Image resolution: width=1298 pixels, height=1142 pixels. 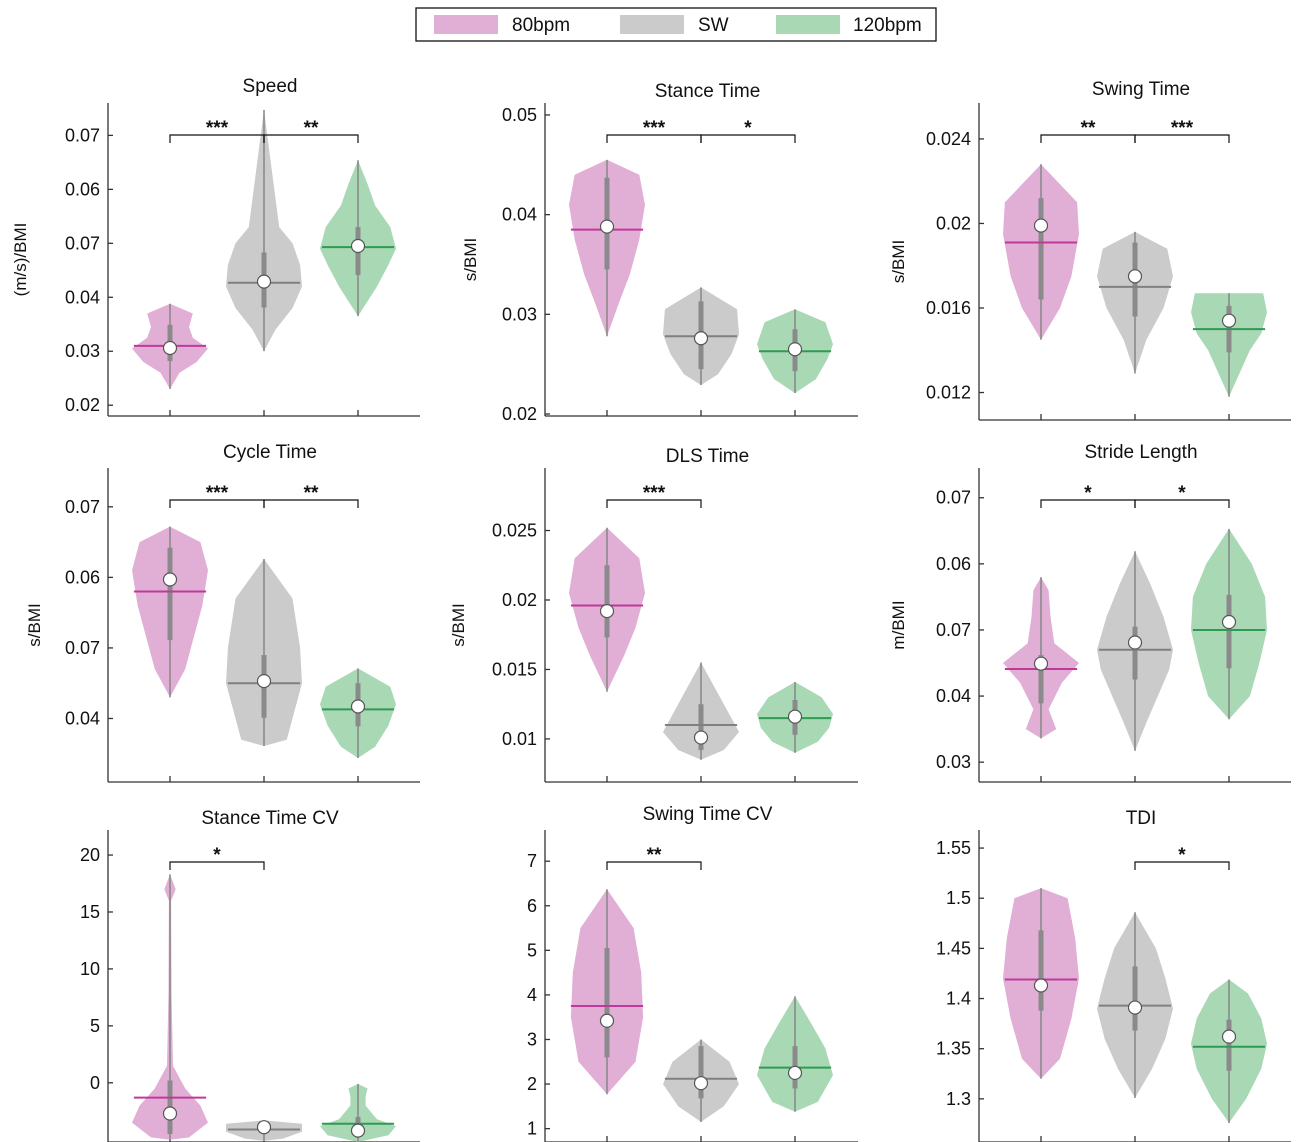 What do you see at coordinates (692, 973) in the screenshot?
I see `panel-7: 1 2 3 4 5 6 7 Swing Time CV **` at bounding box center [692, 973].